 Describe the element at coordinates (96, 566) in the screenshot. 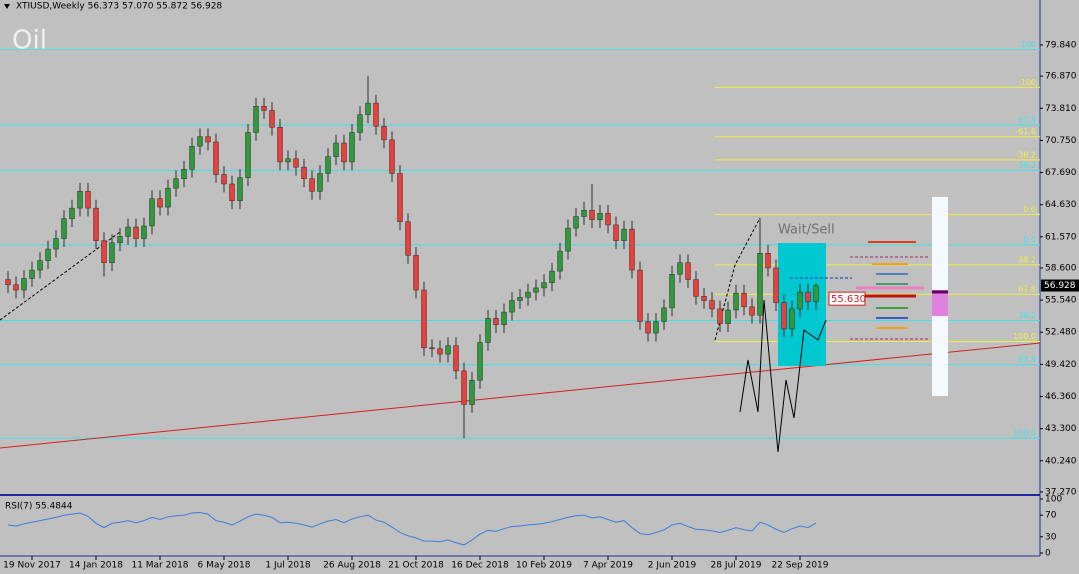

I see `x-tick-label: 14 Jan 2018` at that location.